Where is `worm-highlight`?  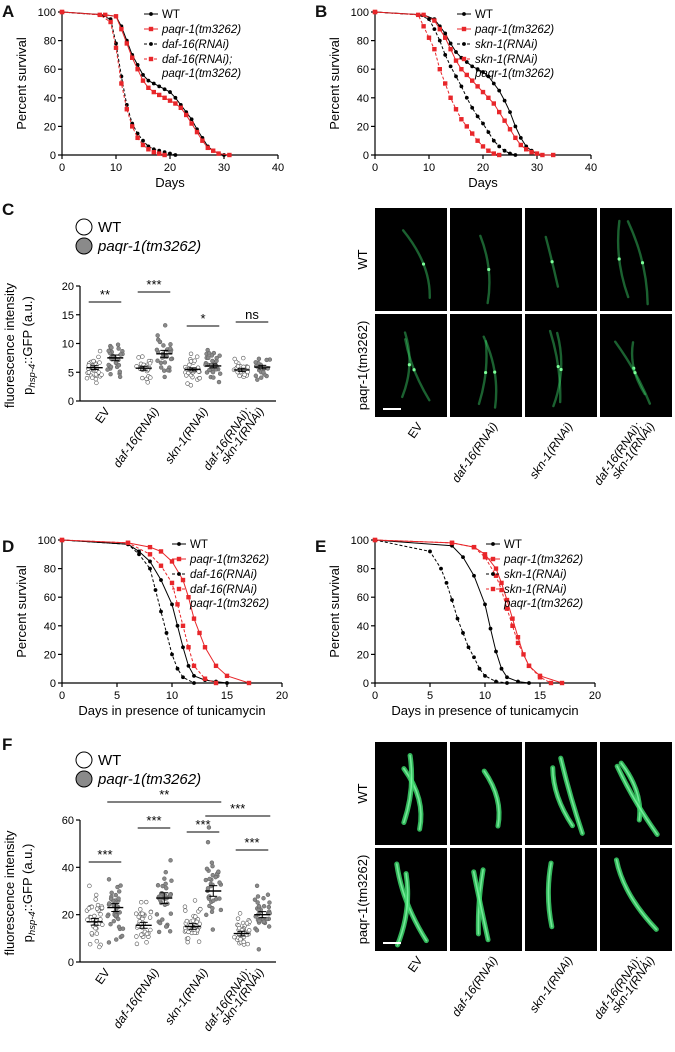
worm-highlight is located at coordinates (571, 796).